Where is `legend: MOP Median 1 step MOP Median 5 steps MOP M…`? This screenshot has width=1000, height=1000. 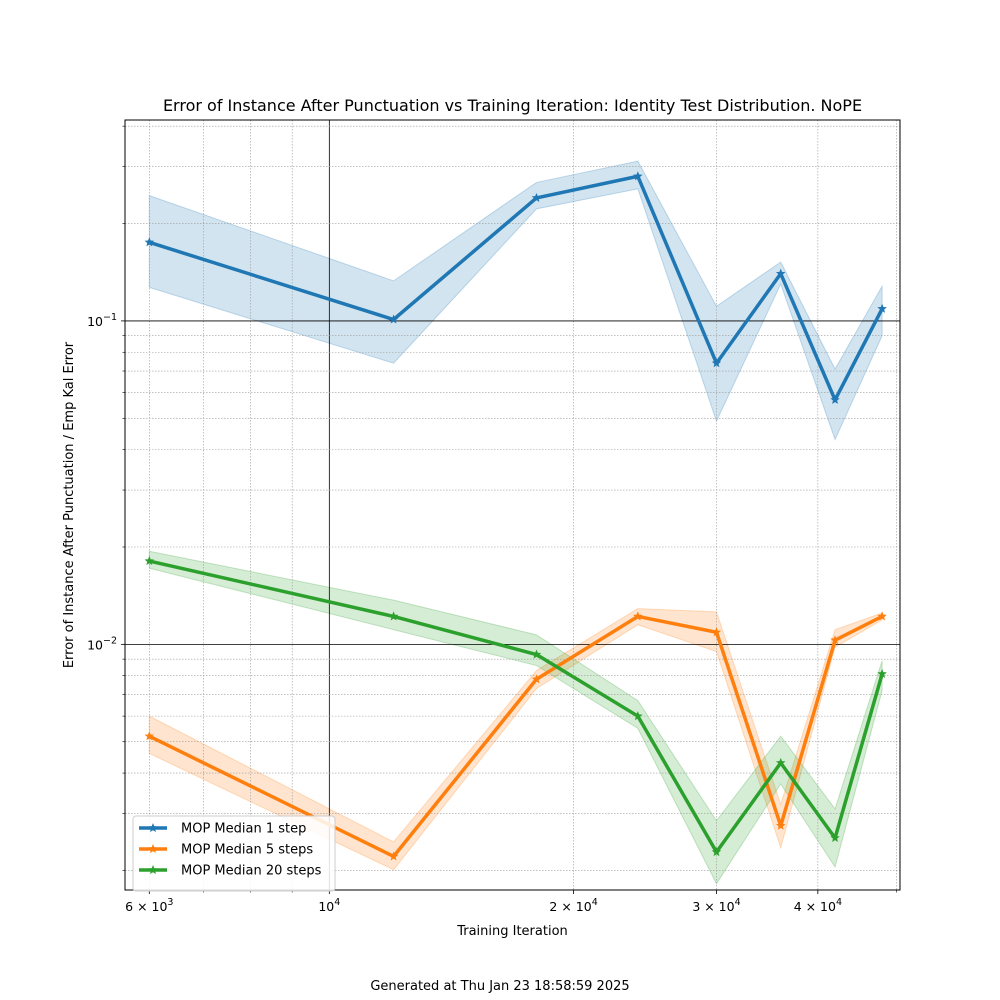 legend: MOP Median 1 step MOP Median 5 steps MOP M… is located at coordinates (234, 853).